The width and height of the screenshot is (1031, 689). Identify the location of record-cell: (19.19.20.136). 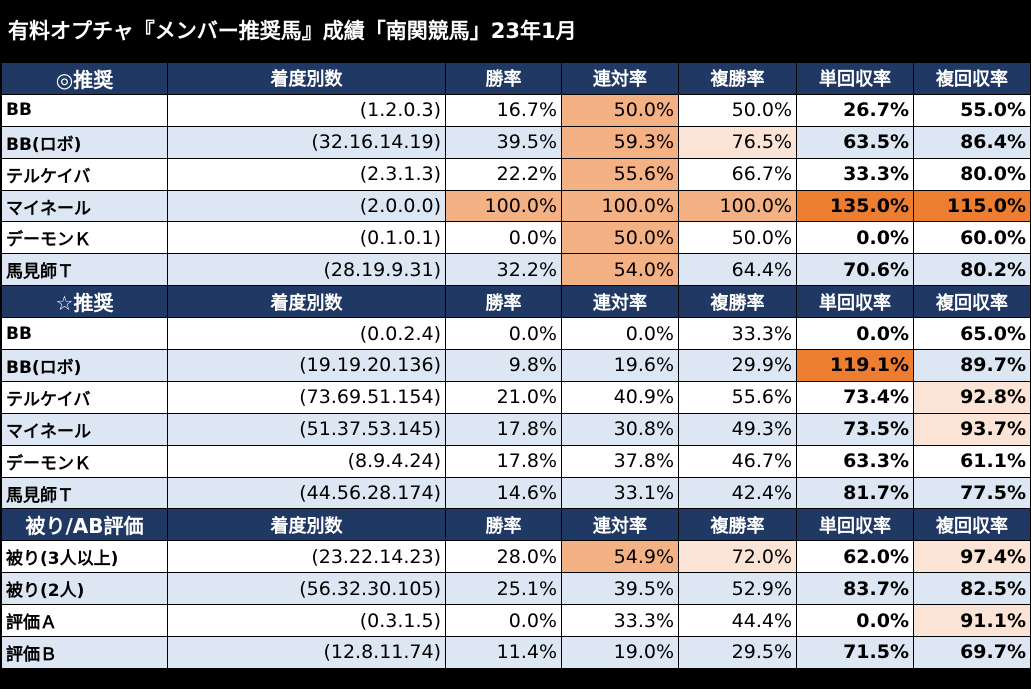
(306, 365).